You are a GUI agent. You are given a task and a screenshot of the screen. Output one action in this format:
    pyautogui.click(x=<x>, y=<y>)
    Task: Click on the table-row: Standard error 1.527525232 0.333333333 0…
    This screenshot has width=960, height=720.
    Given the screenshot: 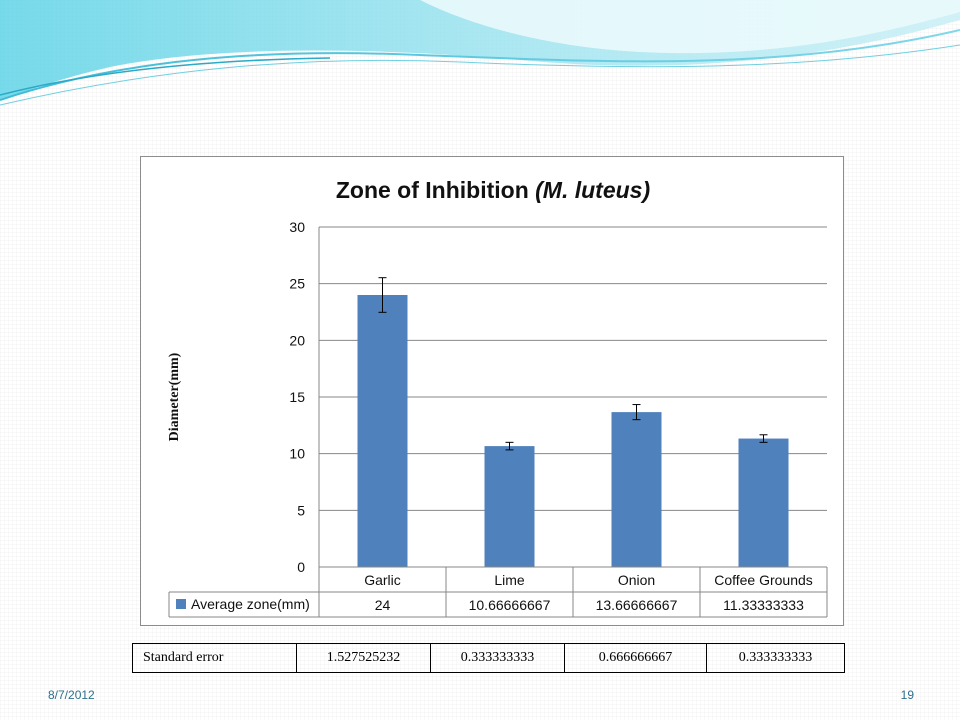 What is the action you would take?
    pyautogui.click(x=488, y=658)
    